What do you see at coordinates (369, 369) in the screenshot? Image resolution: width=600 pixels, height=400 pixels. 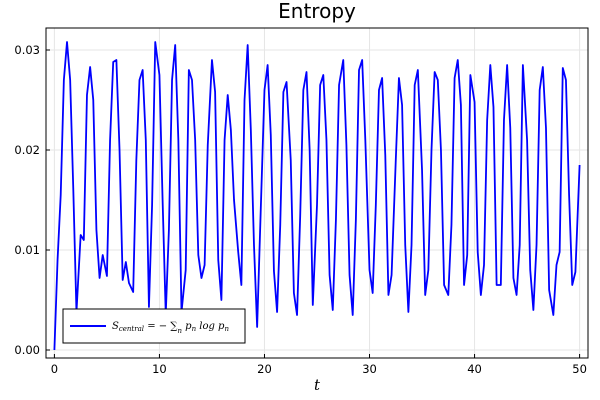 I see `x-tick-label: 30` at bounding box center [369, 369].